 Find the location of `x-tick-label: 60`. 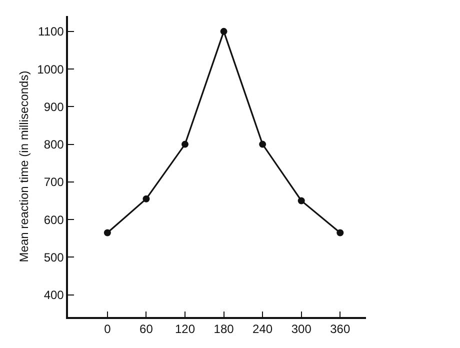

x-tick-label: 60 is located at coordinates (147, 329).